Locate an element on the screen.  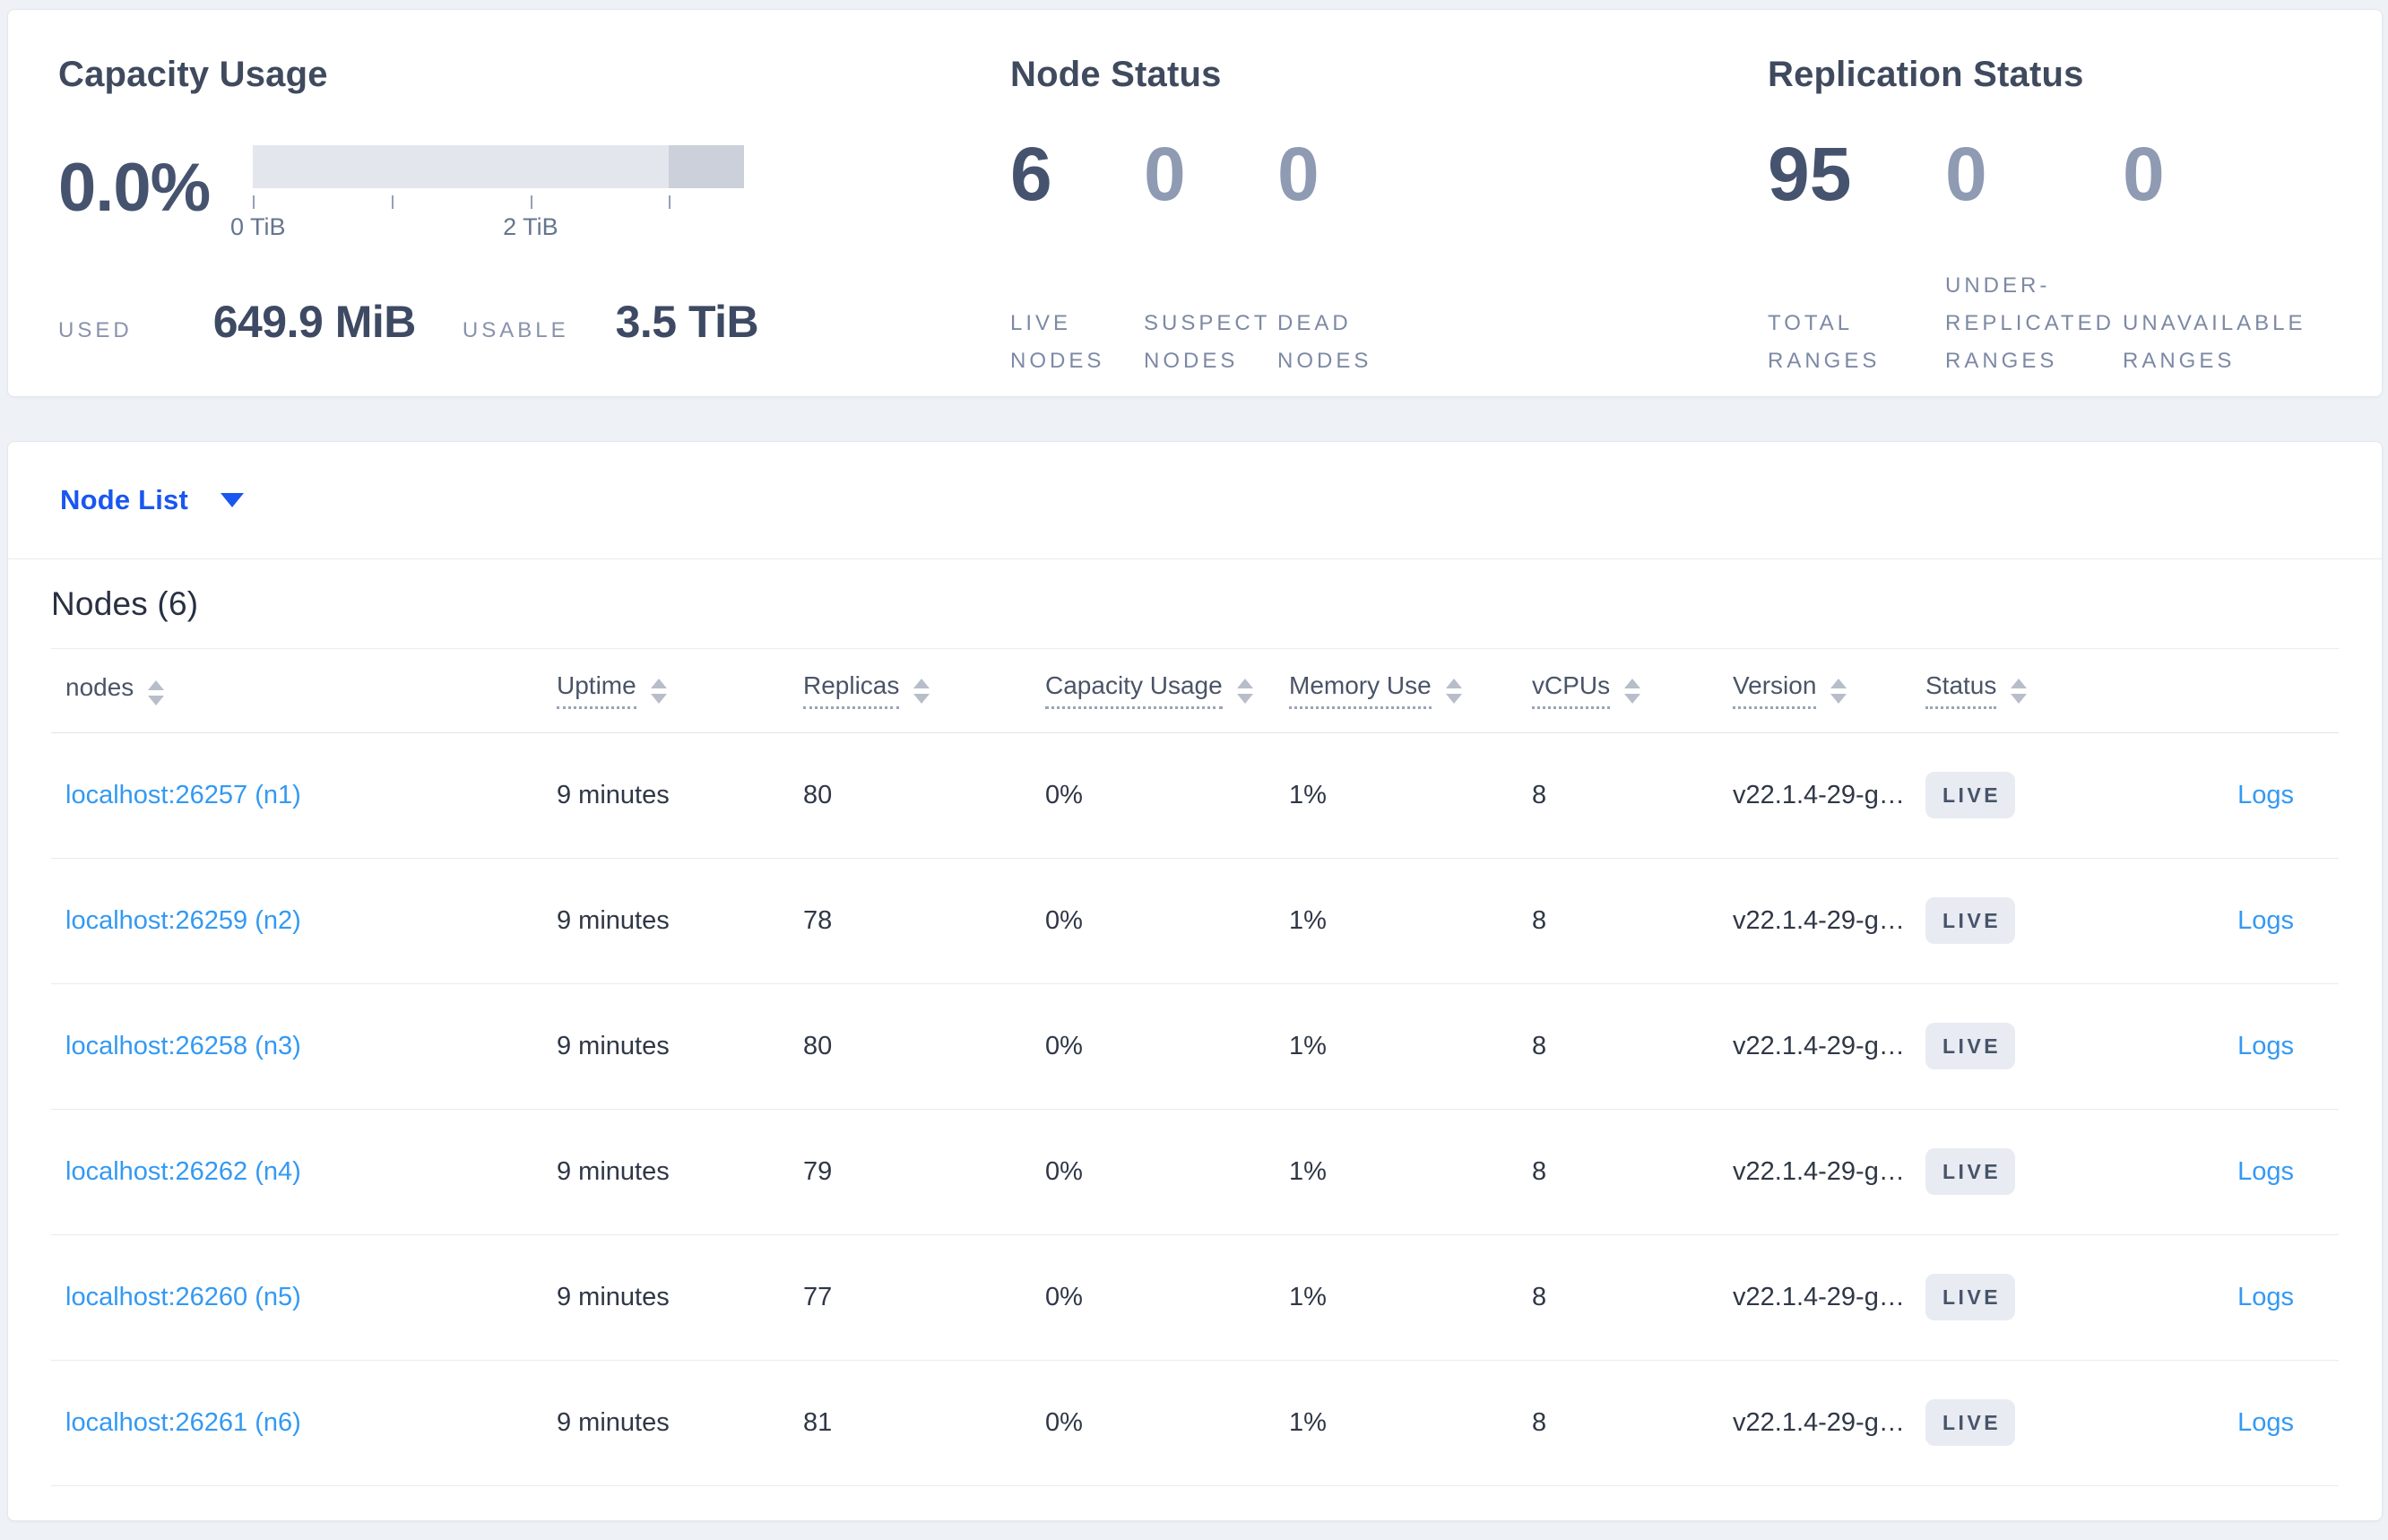
column-header-nodes: nodes is located at coordinates (304, 691).